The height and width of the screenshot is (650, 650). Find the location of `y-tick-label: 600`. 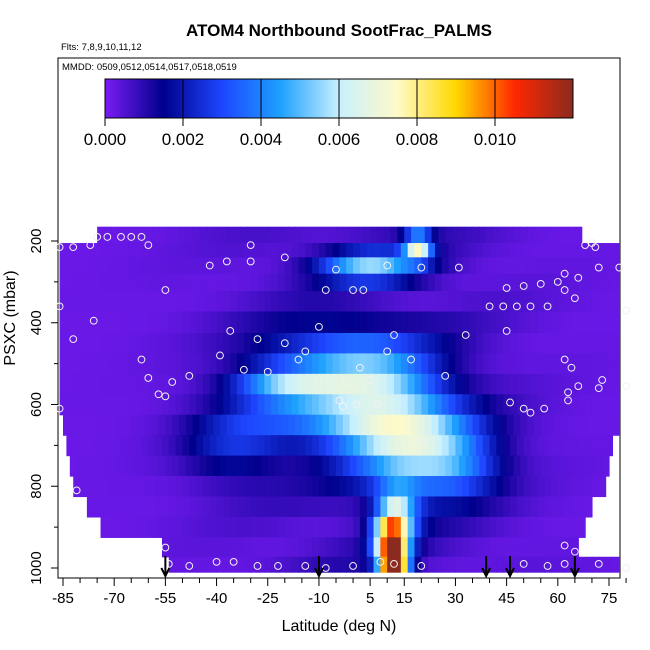

y-tick-label: 600 is located at coordinates (36, 404).